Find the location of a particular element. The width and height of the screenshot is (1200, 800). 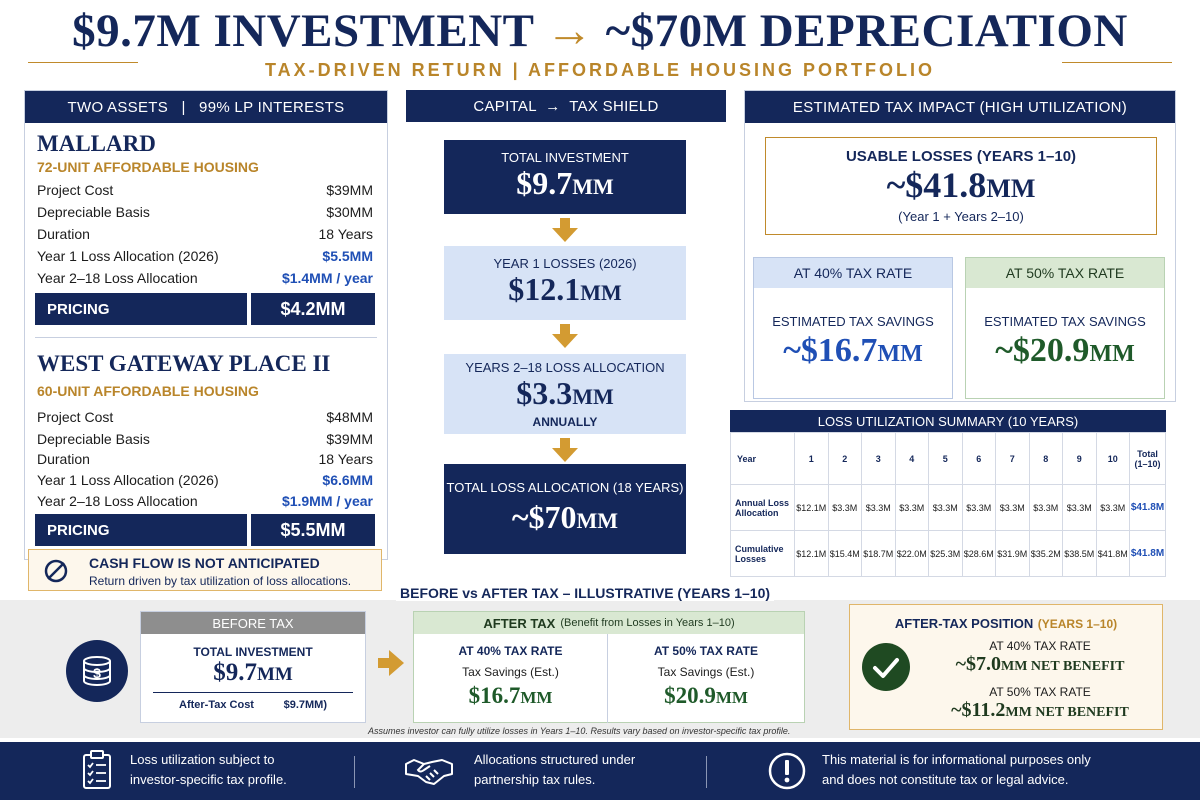

amount: $16.7 is located at coordinates (494, 695).